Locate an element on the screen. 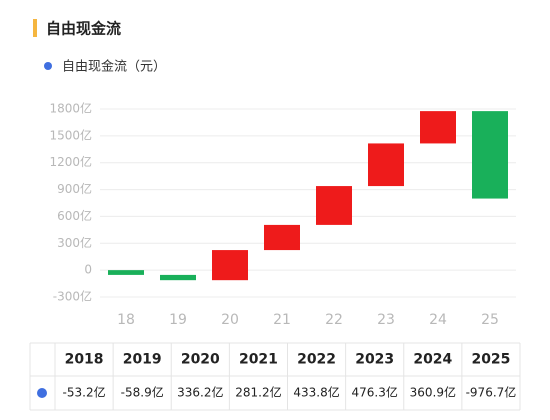  y-tick-label: 300亿 is located at coordinates (74, 242).